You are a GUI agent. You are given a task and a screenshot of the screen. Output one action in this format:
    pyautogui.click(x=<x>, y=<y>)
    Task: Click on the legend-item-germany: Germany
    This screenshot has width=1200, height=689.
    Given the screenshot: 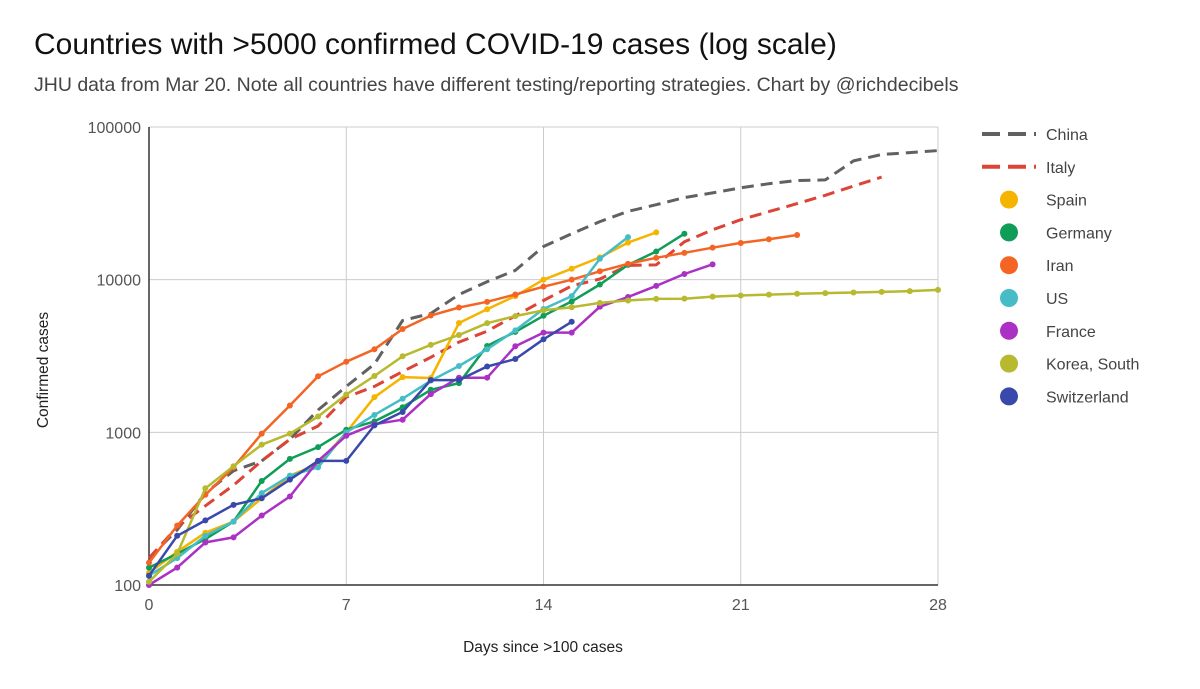 What is the action you would take?
    pyautogui.click(x=1056, y=232)
    